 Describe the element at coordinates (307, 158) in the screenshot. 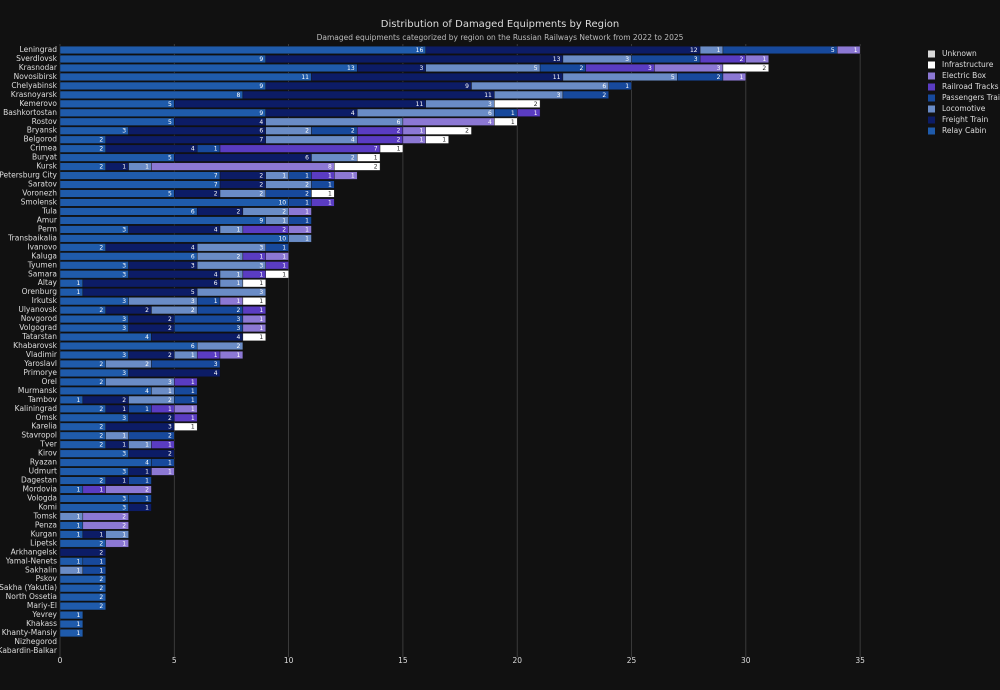

I see `data-label: 6` at that location.